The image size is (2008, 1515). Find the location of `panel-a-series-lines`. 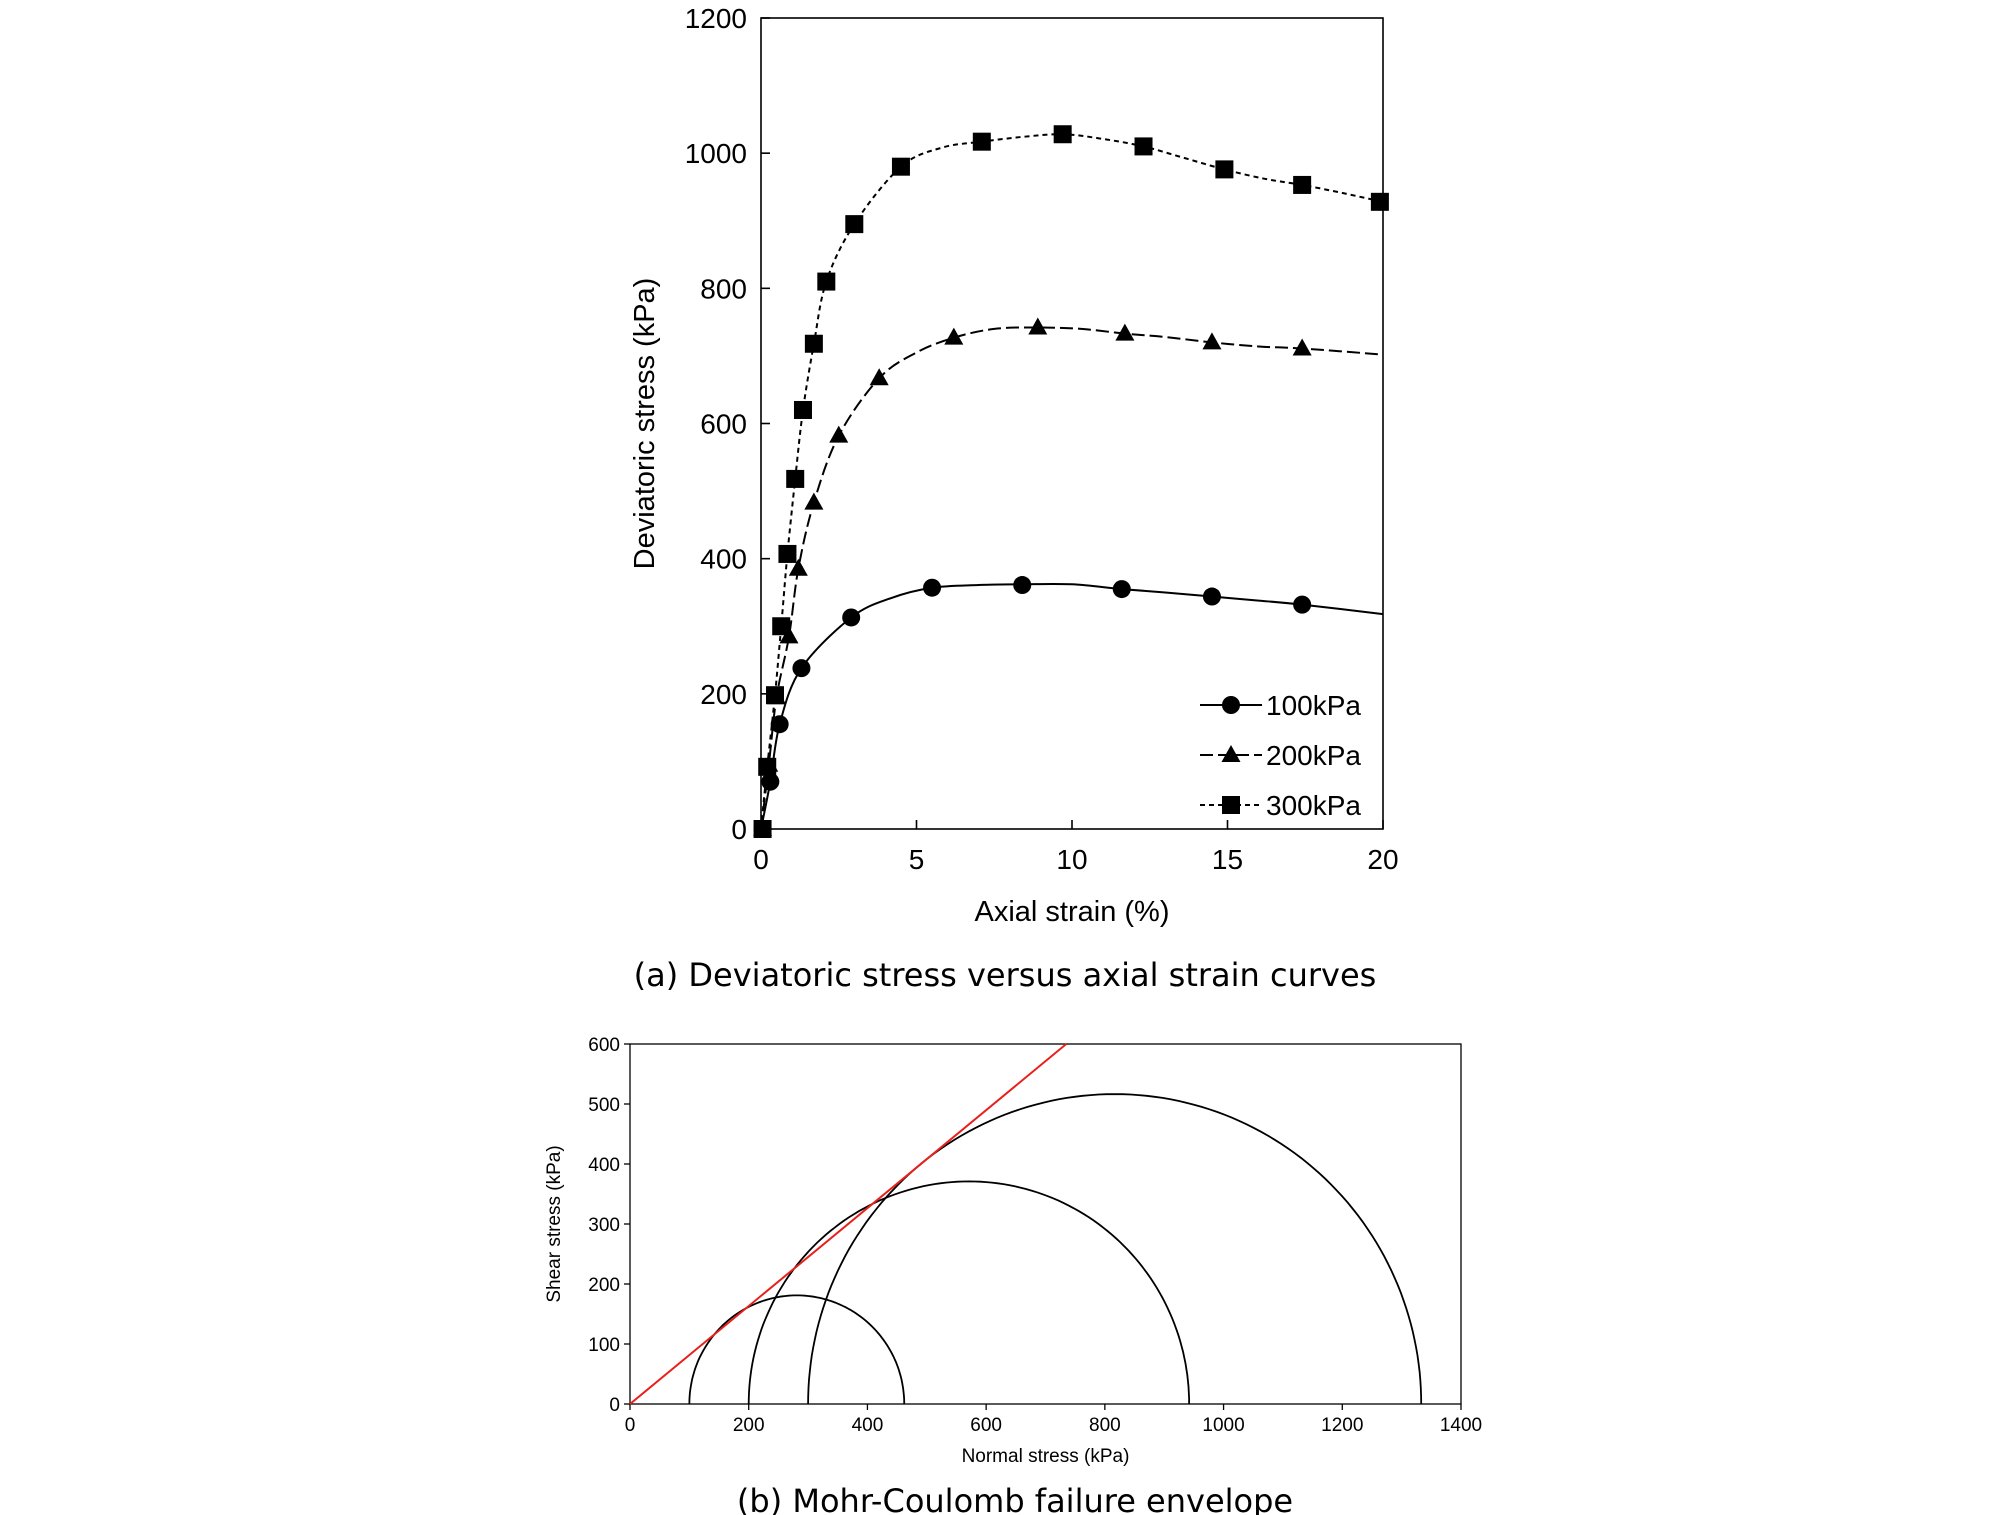

panel-a-series-lines is located at coordinates (1072, 481).